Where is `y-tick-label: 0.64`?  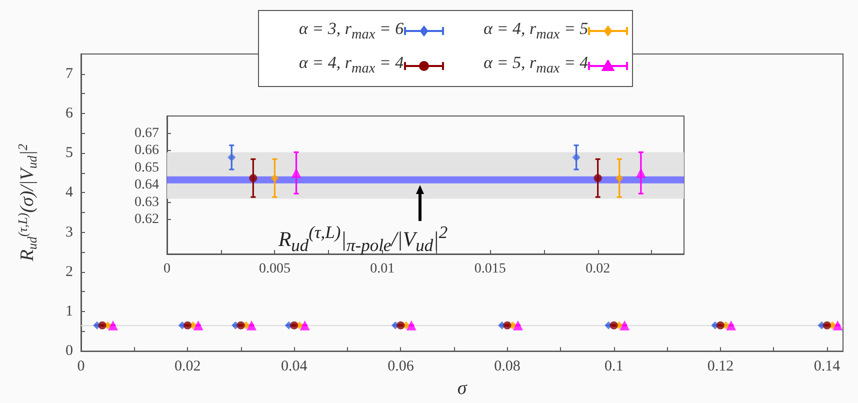
y-tick-label: 0.64 is located at coordinates (146, 185).